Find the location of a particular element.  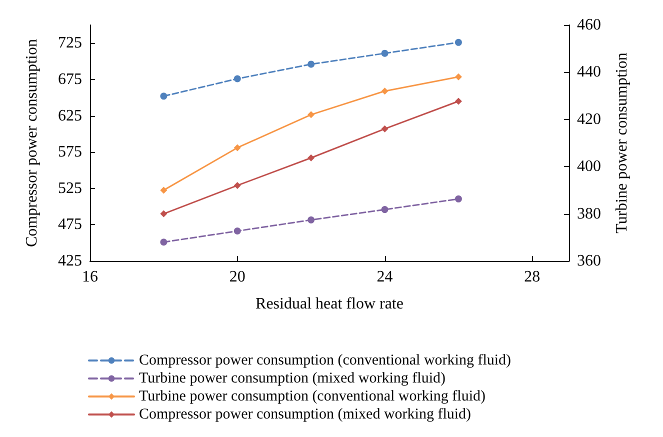

y-tick-label: 475 is located at coordinates (70, 225).